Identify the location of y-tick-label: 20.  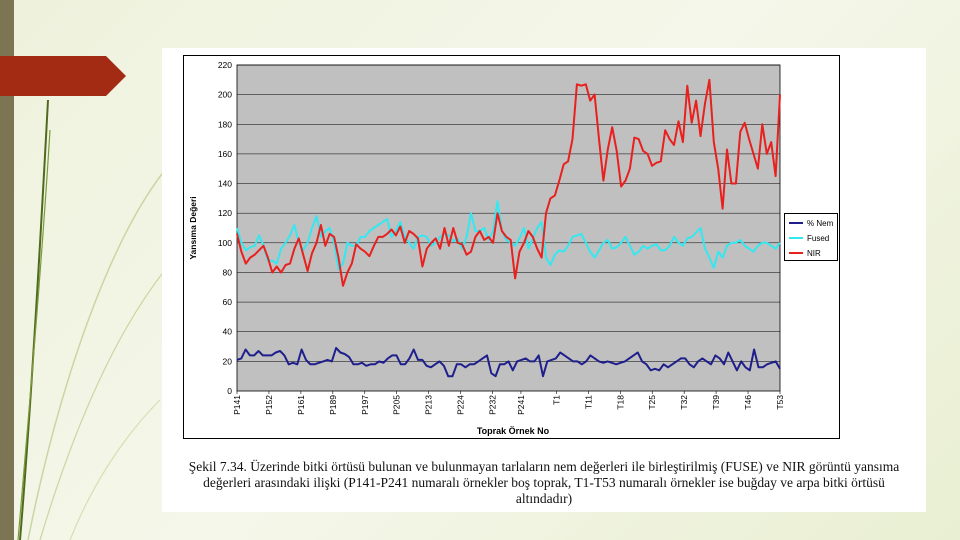
(228, 361).